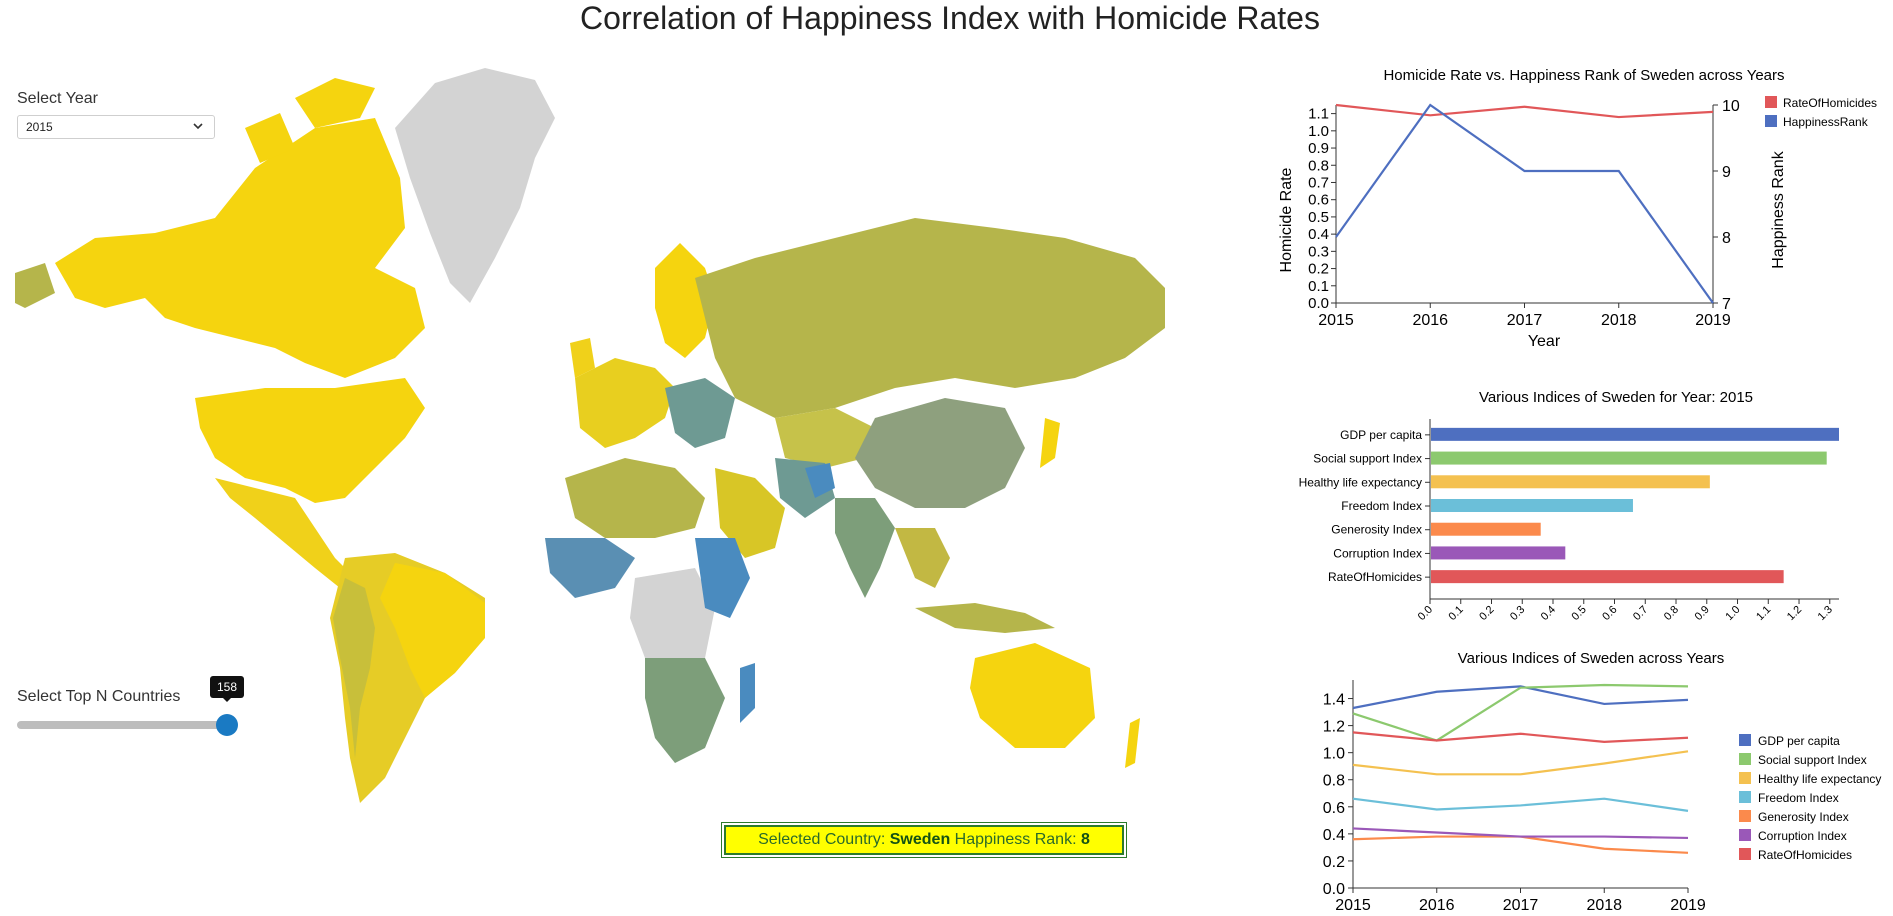 The width and height of the screenshot is (1893, 916). What do you see at coordinates (1437, 905) in the screenshot?
I see `chart3-x-tick-label: 2016` at bounding box center [1437, 905].